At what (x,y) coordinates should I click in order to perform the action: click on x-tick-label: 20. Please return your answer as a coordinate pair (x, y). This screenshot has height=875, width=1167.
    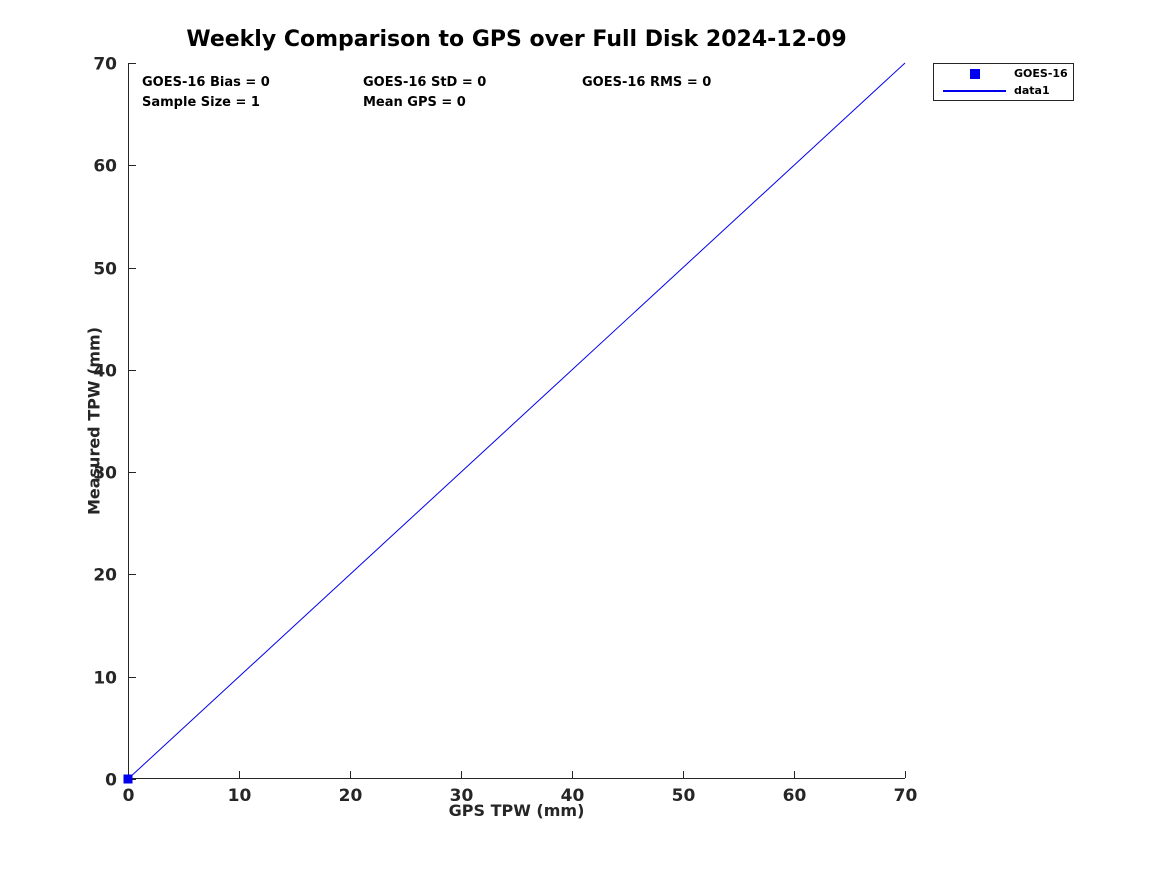
    Looking at the image, I should click on (351, 796).